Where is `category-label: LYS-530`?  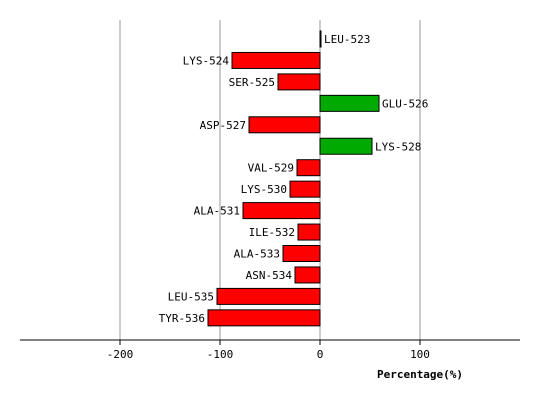
category-label: LYS-530 is located at coordinates (264, 189).